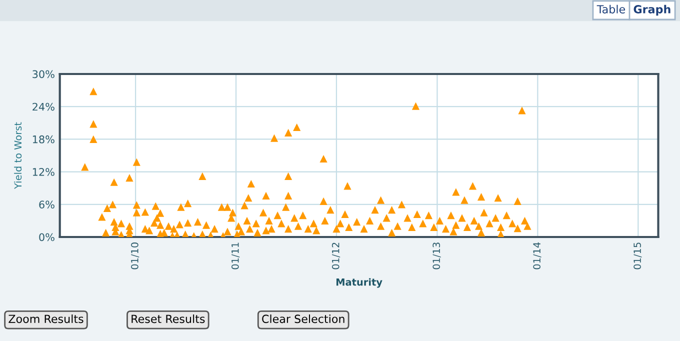 This screenshot has width=680, height=341. I want to click on x-tick-label: 01/14, so click(537, 256).